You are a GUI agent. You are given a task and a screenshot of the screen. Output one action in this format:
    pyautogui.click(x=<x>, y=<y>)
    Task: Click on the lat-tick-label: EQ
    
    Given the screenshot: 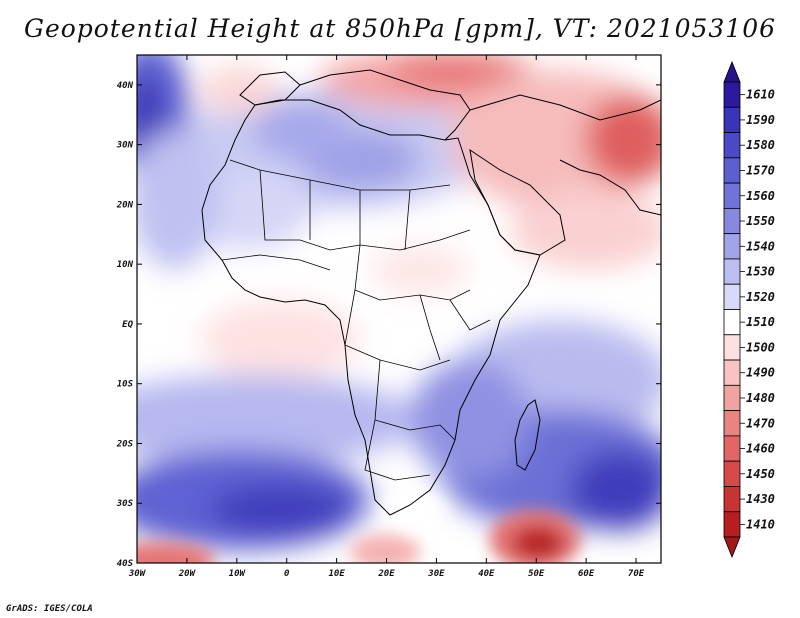 What is the action you would take?
    pyautogui.click(x=127, y=325)
    